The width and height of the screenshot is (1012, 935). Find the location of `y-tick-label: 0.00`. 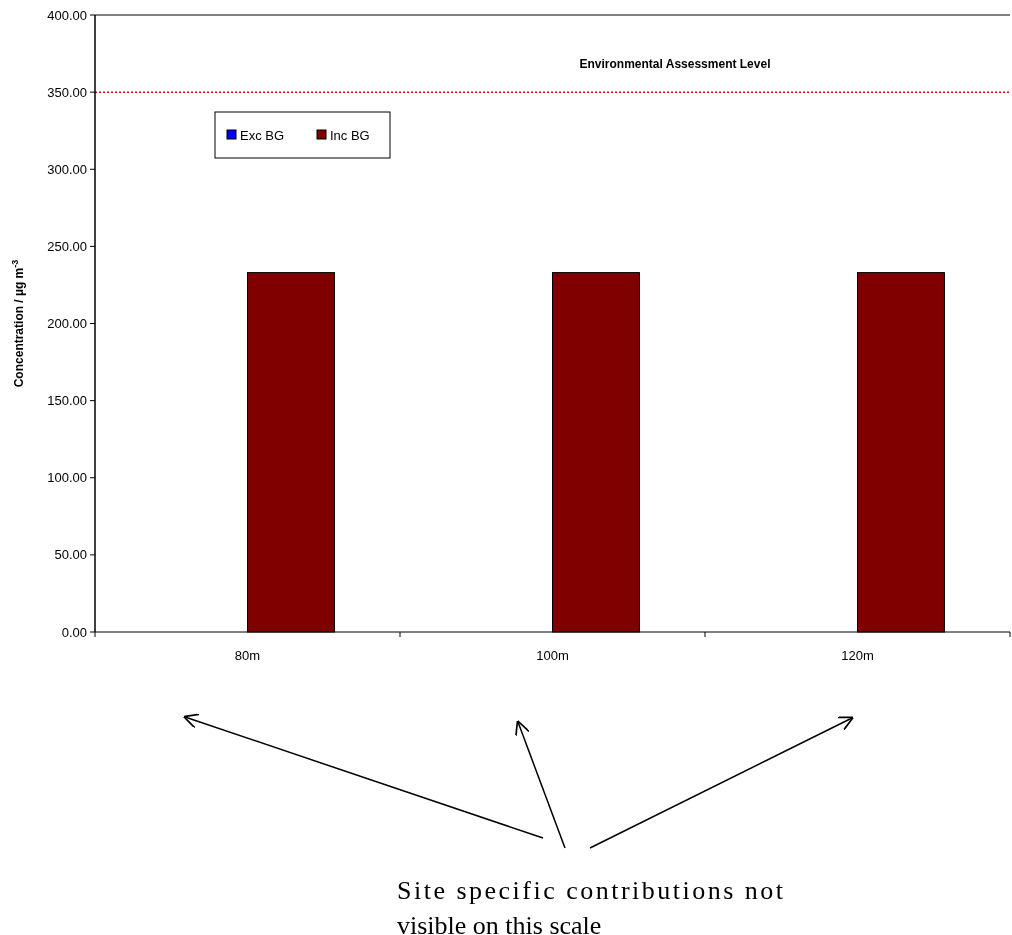

y-tick-label: 0.00 is located at coordinates (74, 632).